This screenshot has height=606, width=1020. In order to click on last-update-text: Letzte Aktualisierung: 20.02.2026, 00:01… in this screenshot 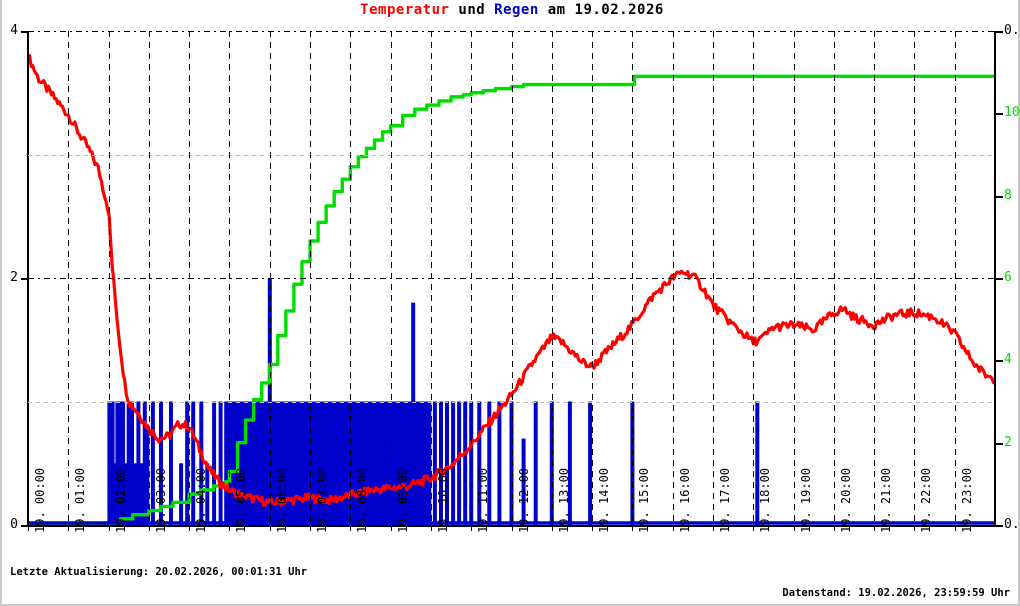, I will do `click(159, 572)`.